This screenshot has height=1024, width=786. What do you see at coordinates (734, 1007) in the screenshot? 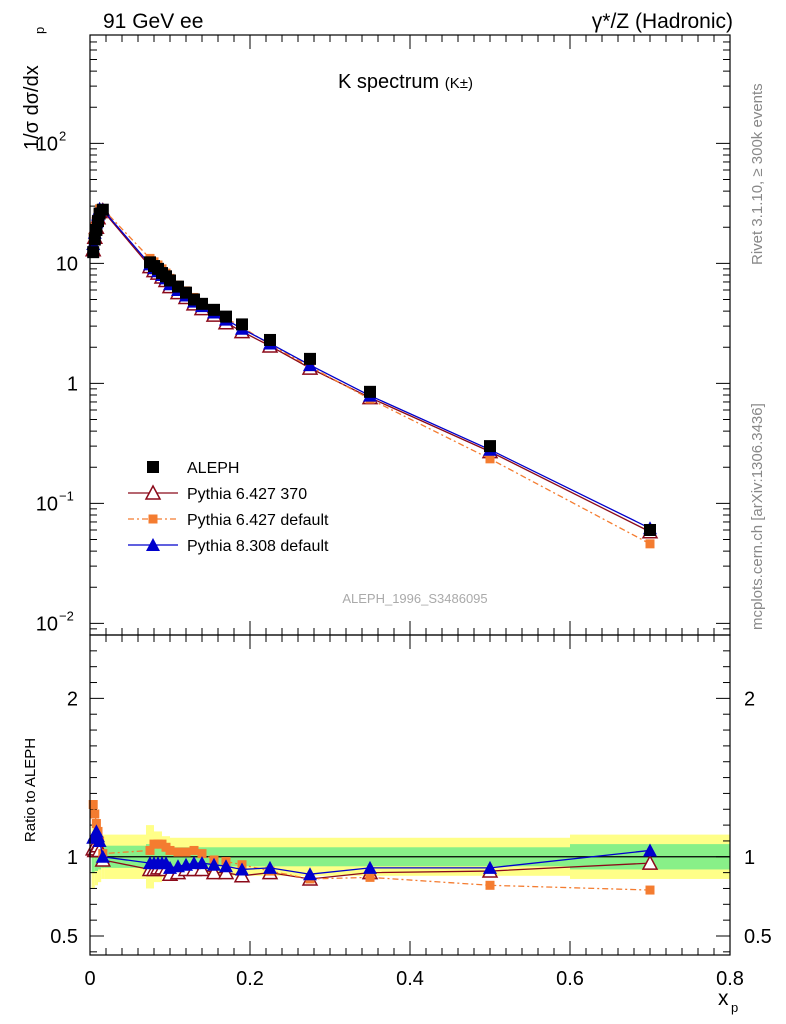
I see `x-axis-label-sub: p` at bounding box center [734, 1007].